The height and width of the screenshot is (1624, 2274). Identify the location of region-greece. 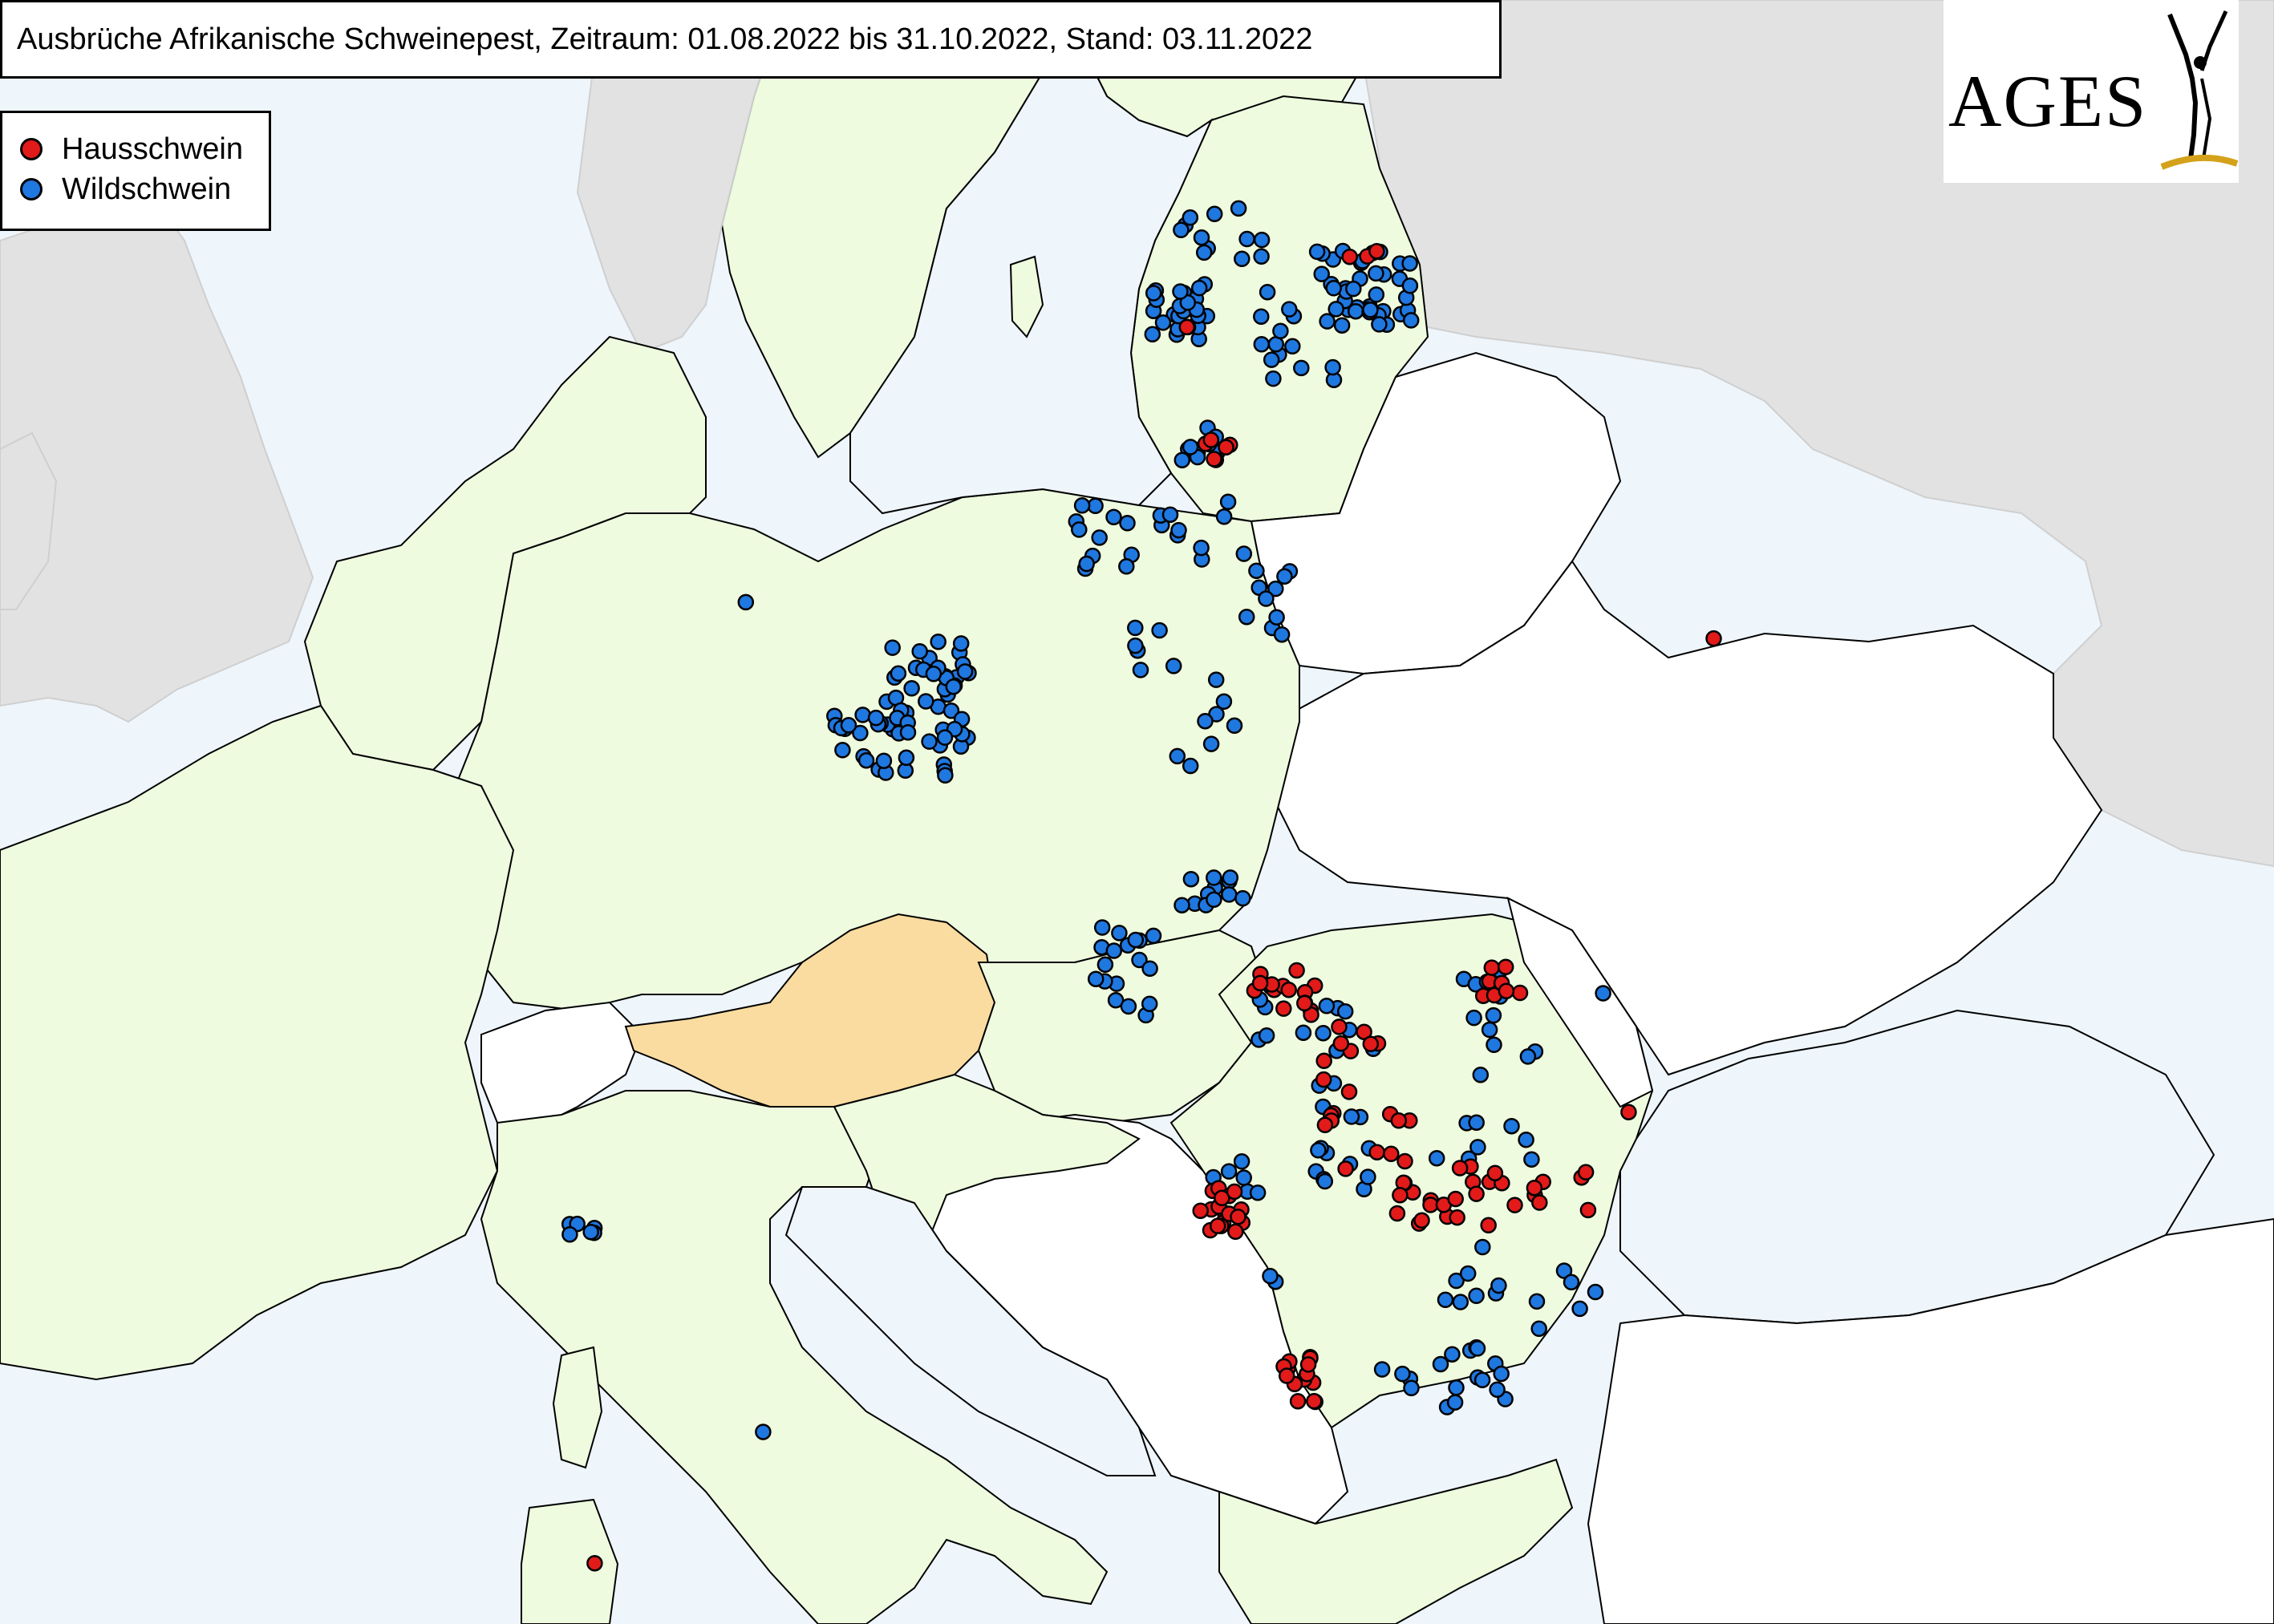
(1396, 1541).